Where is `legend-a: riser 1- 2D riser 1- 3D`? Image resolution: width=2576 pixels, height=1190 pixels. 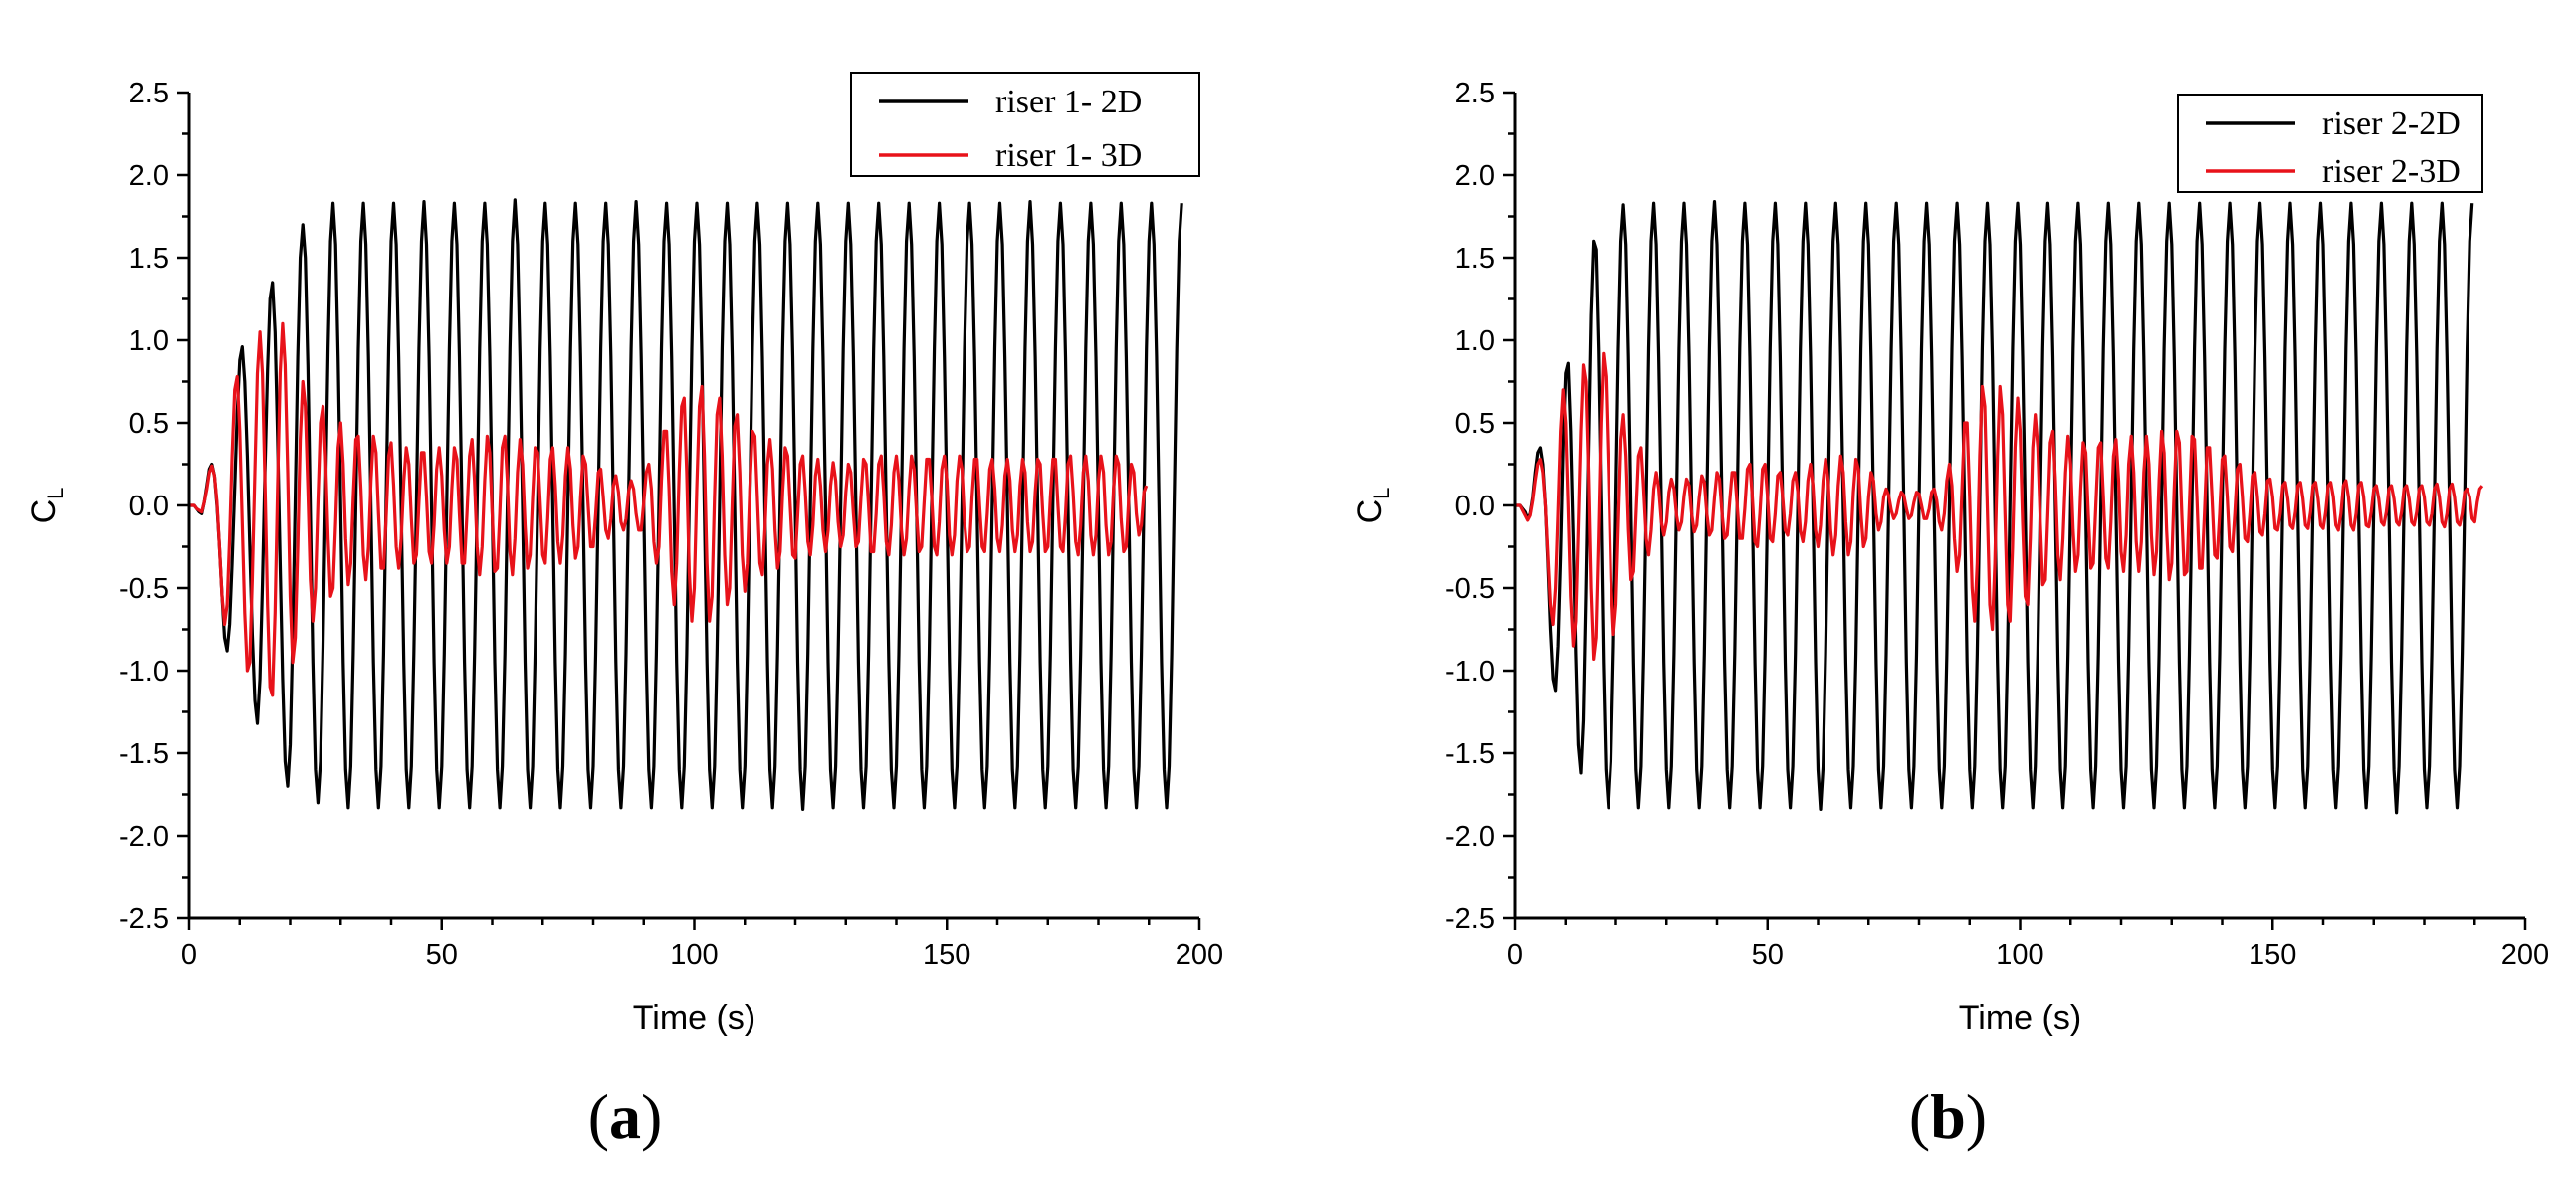
legend-a: riser 1- 2D riser 1- 3D is located at coordinates (1025, 124).